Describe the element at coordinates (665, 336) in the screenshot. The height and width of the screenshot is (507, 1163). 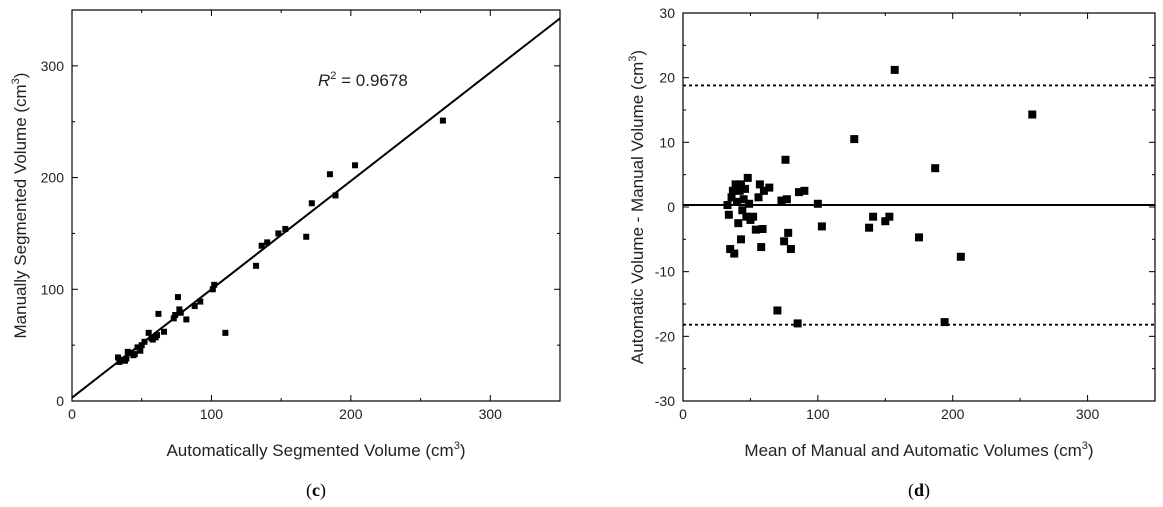
I see `y-tick-label: -20` at that location.